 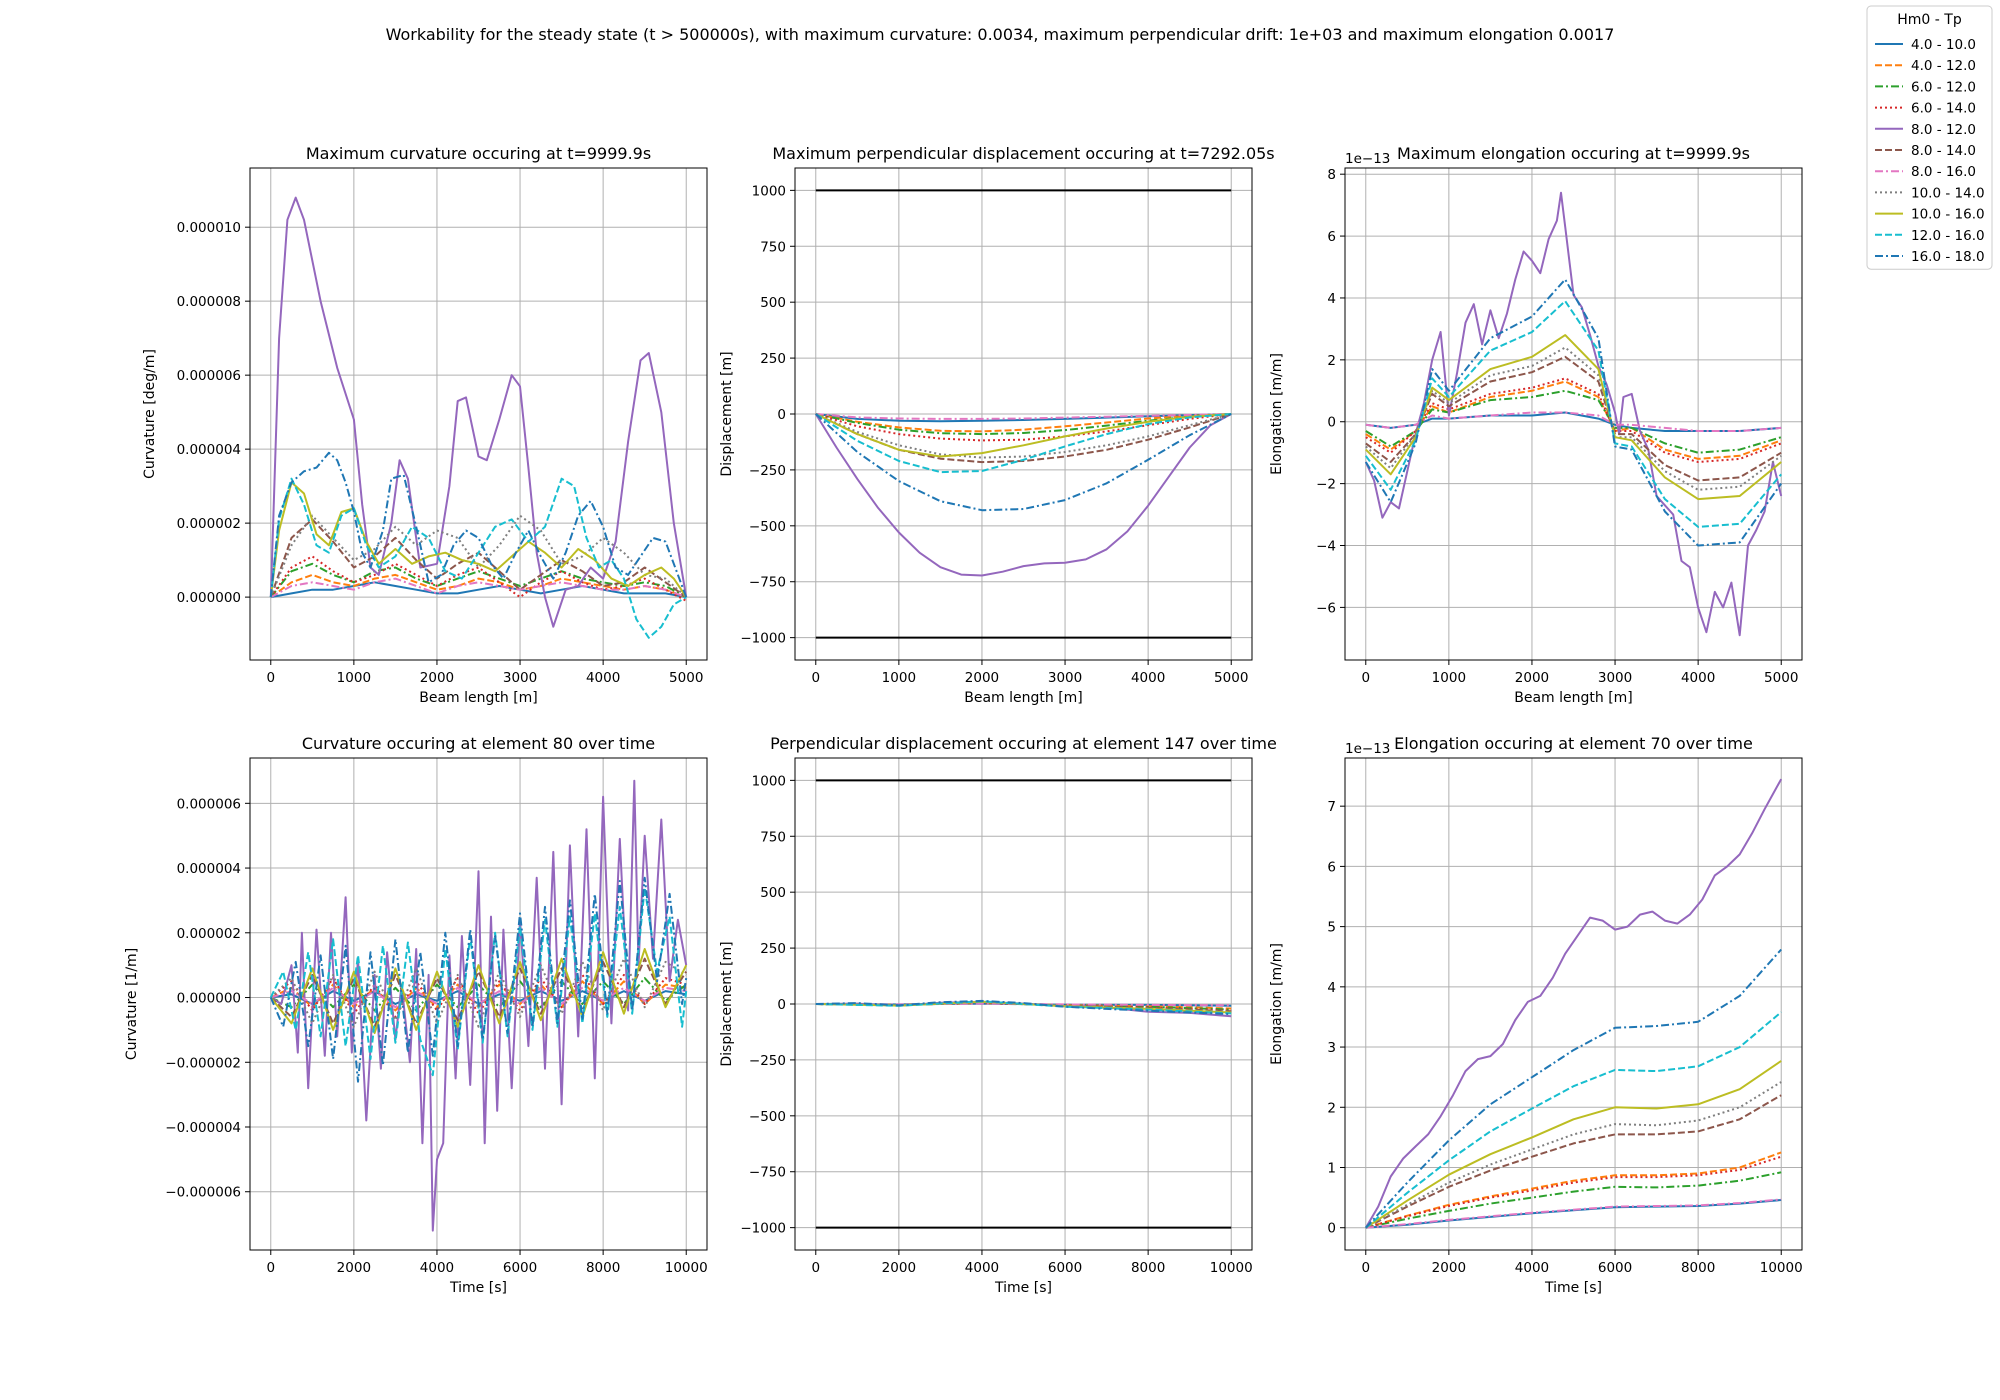 What do you see at coordinates (1948, 215) in the screenshot?
I see `legend-label: 10.0 - 16.0` at bounding box center [1948, 215].